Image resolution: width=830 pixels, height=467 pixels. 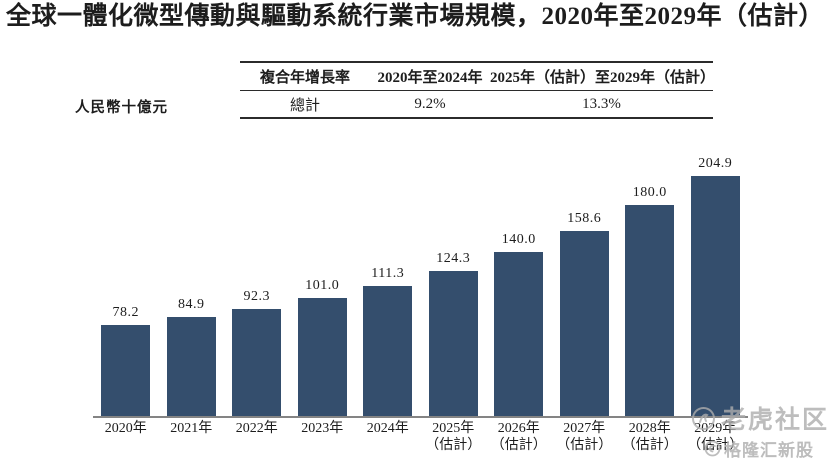 I want to click on cagr-table-data-row: 總計 9.2% 13.3%, so click(x=476, y=105).